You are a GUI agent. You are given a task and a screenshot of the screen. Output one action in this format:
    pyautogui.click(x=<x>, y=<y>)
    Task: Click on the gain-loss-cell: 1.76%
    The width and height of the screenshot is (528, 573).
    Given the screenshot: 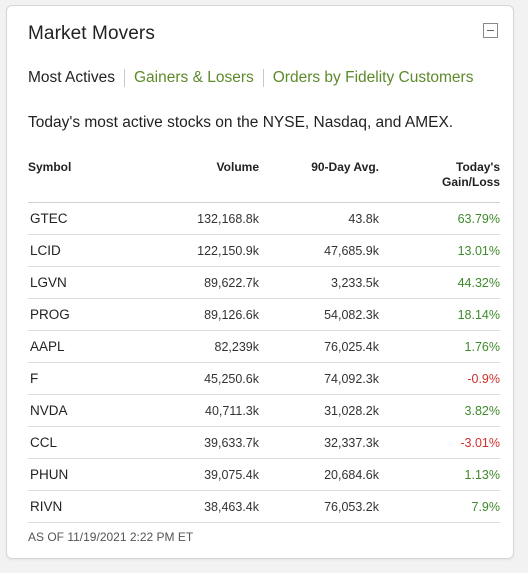 What is the action you would take?
    pyautogui.click(x=439, y=346)
    